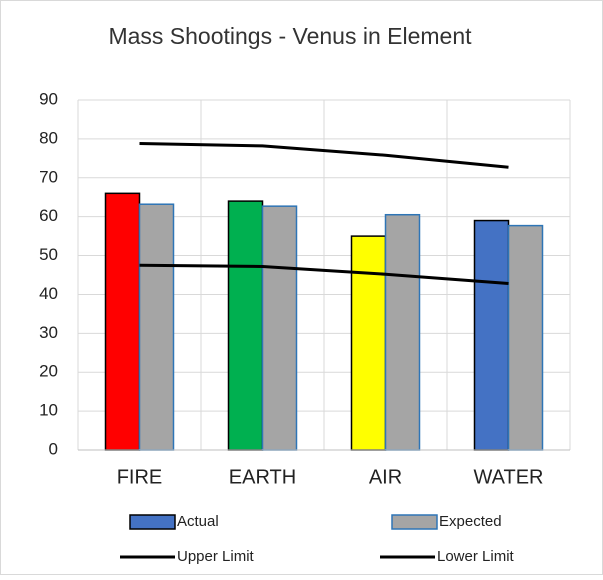 The image size is (603, 580). Describe the element at coordinates (48, 137) in the screenshot. I see `y-tick-label: 80` at that location.